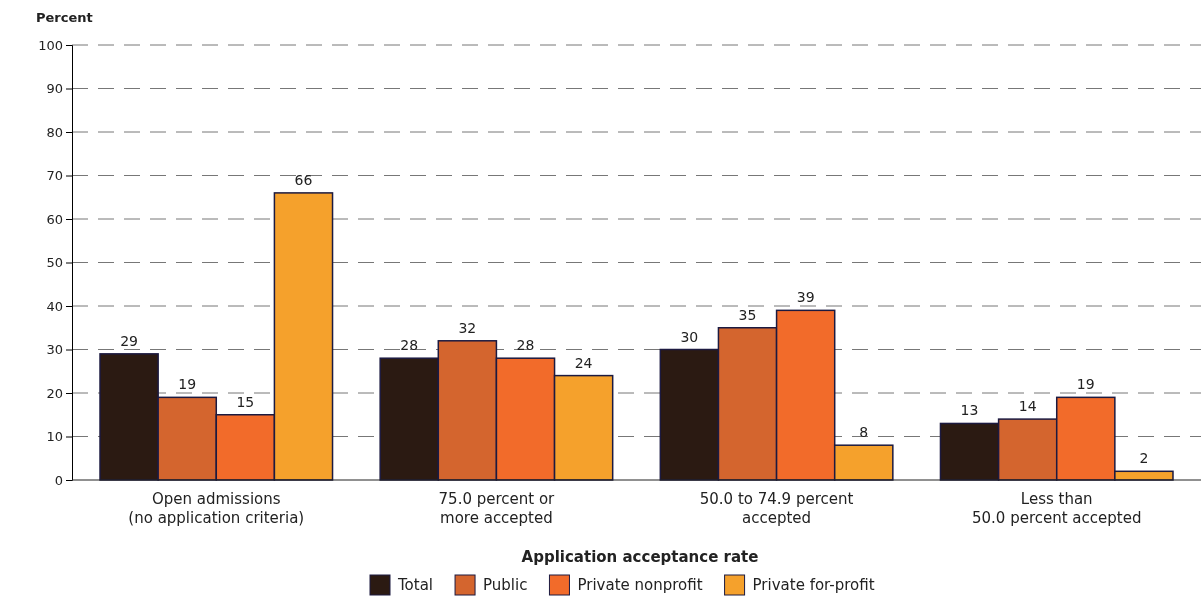  What do you see at coordinates (813, 585) in the screenshot?
I see `legend-label: Private for-profit` at bounding box center [813, 585].